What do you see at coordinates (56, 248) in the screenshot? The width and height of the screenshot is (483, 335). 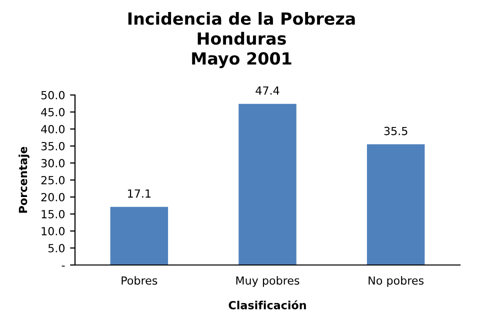 I see `y-tick-label: 5.0` at bounding box center [56, 248].